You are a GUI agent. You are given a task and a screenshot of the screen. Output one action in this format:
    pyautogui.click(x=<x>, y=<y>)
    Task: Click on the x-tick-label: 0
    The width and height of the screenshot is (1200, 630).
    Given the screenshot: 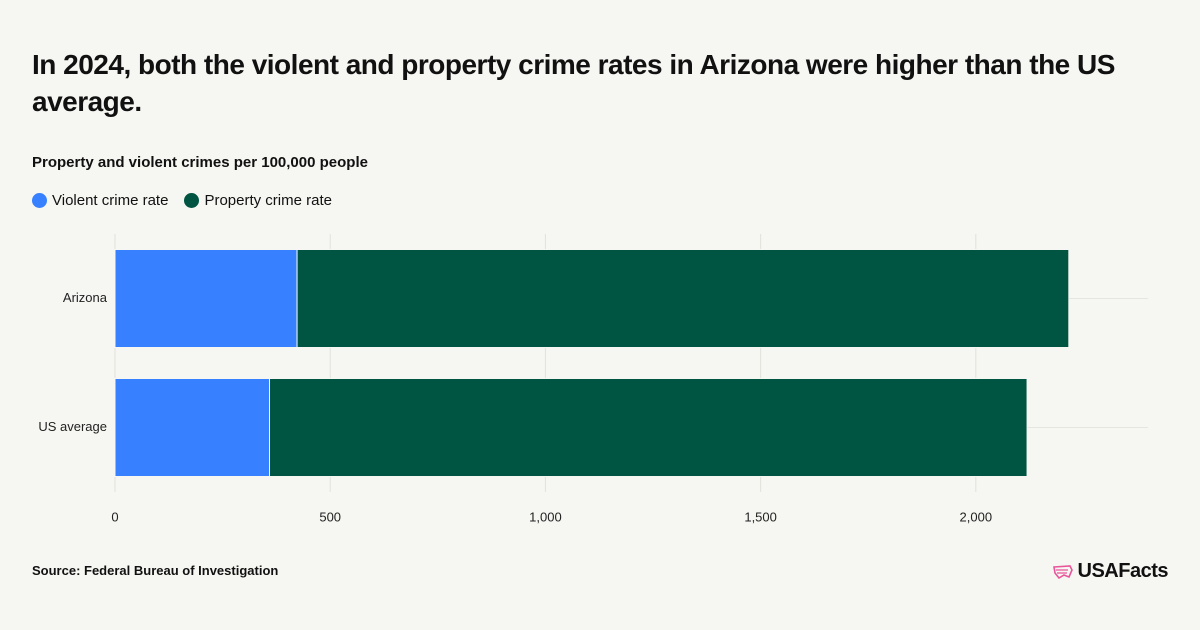 What is the action you would take?
    pyautogui.click(x=114, y=516)
    